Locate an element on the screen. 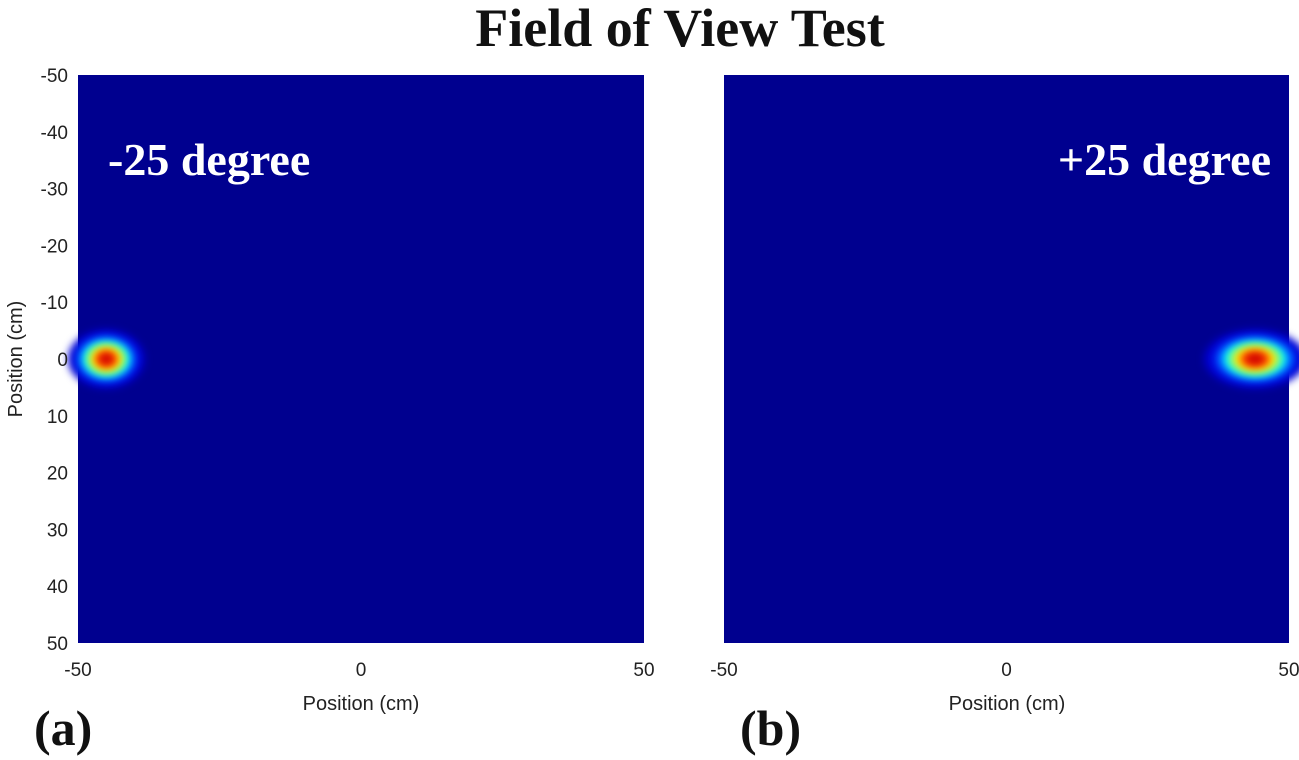  y-tick-a-4: -10 is located at coordinates (54, 303).